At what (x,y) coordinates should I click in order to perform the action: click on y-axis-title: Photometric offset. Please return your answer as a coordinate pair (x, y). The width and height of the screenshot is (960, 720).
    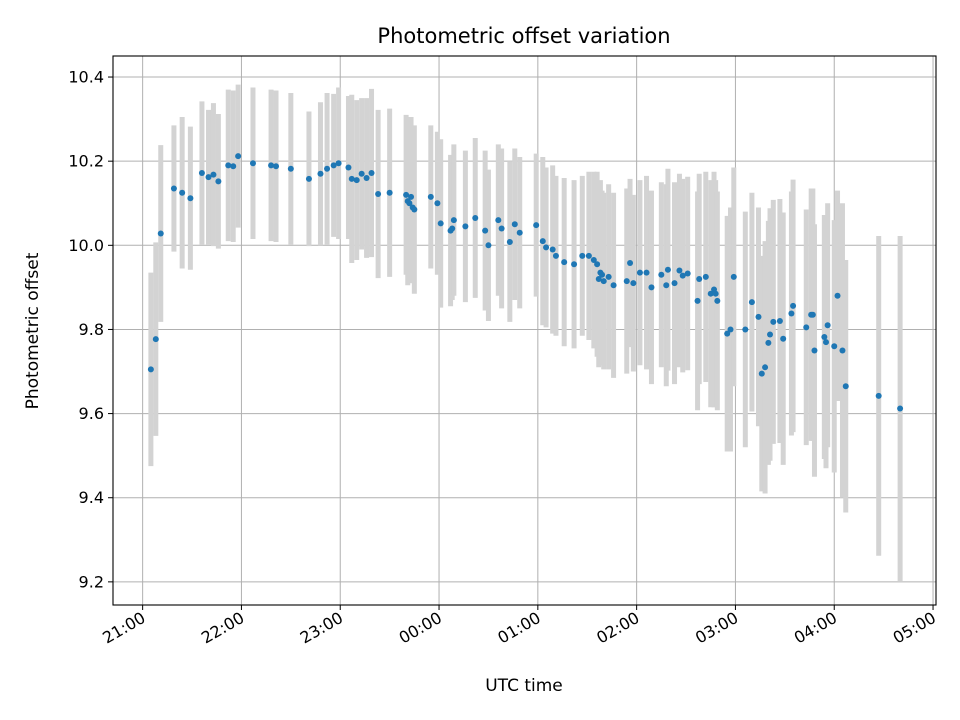
    Looking at the image, I should click on (33, 330).